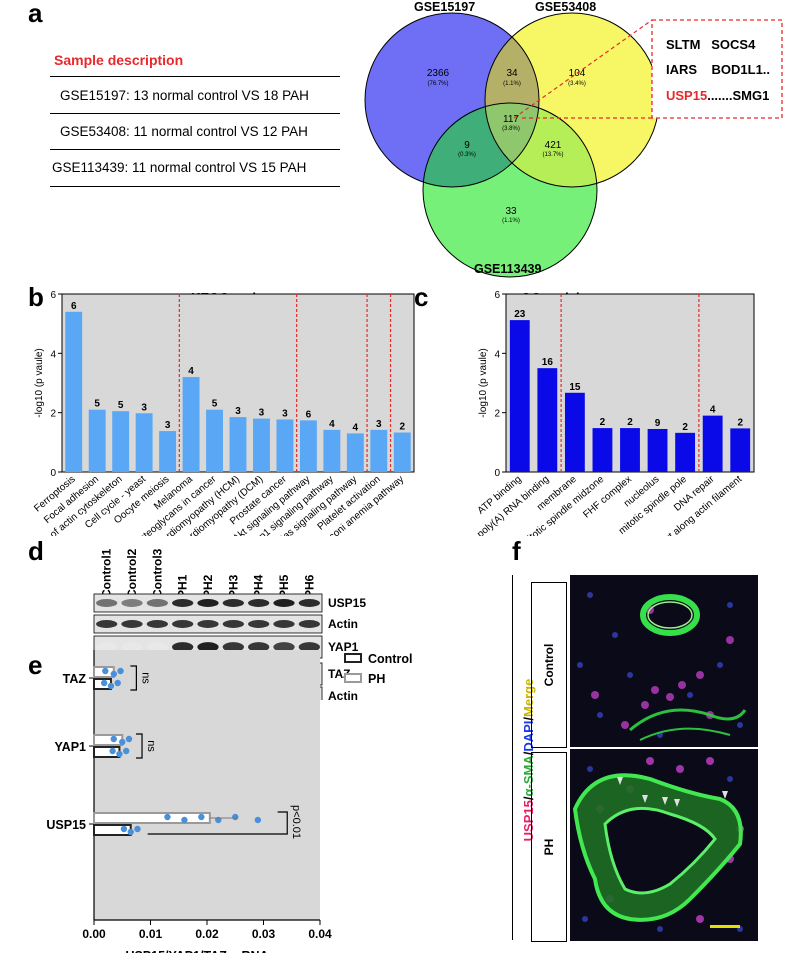  Describe the element at coordinates (483, 382) in the screenshot. I see `y-axis-label: -log10 (p vaule)` at that location.